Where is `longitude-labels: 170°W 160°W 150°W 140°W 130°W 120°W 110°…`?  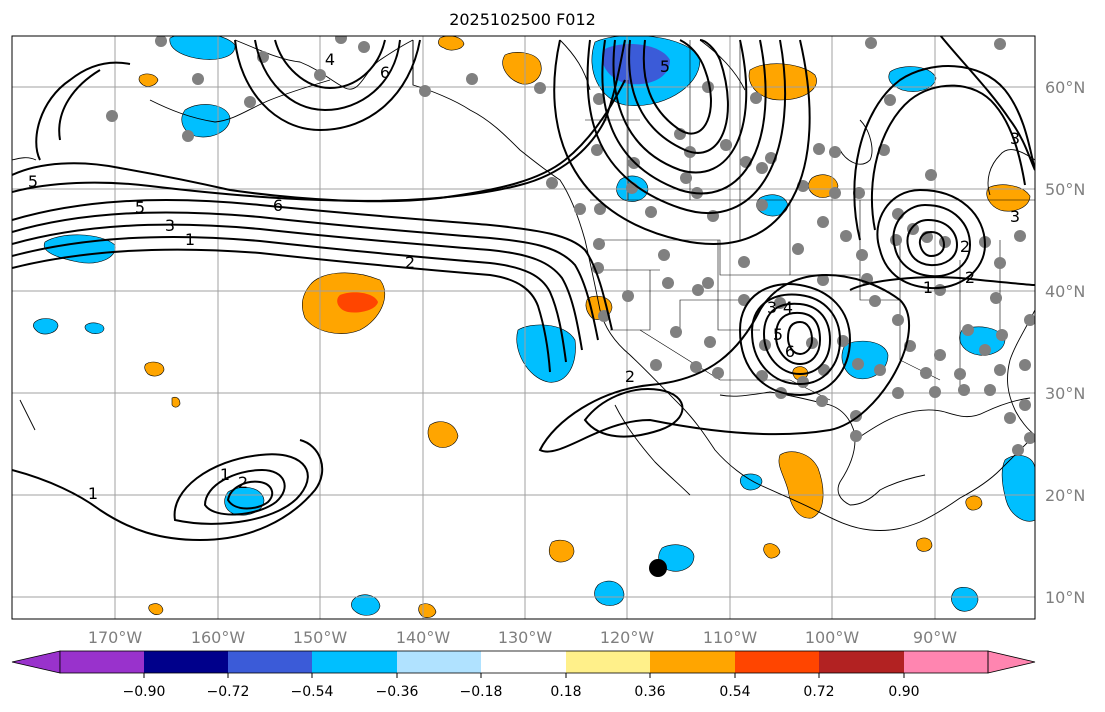
longitude-labels: 170°W 160°W 150°W 140°W 130°W 120°W 110°… is located at coordinates (522, 637).